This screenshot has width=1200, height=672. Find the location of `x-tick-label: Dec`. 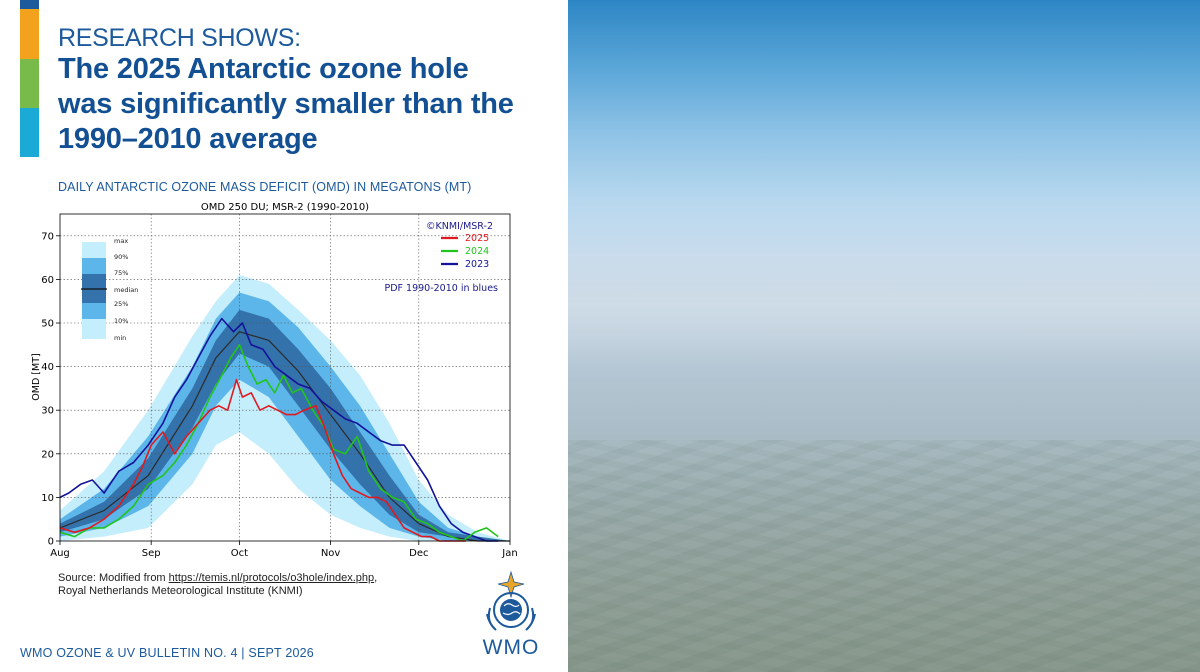

x-tick-label: Dec is located at coordinates (418, 553).